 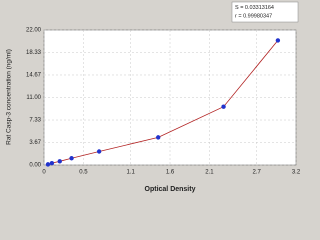 What do you see at coordinates (265, 12) in the screenshot?
I see `annotation-box` at bounding box center [265, 12].